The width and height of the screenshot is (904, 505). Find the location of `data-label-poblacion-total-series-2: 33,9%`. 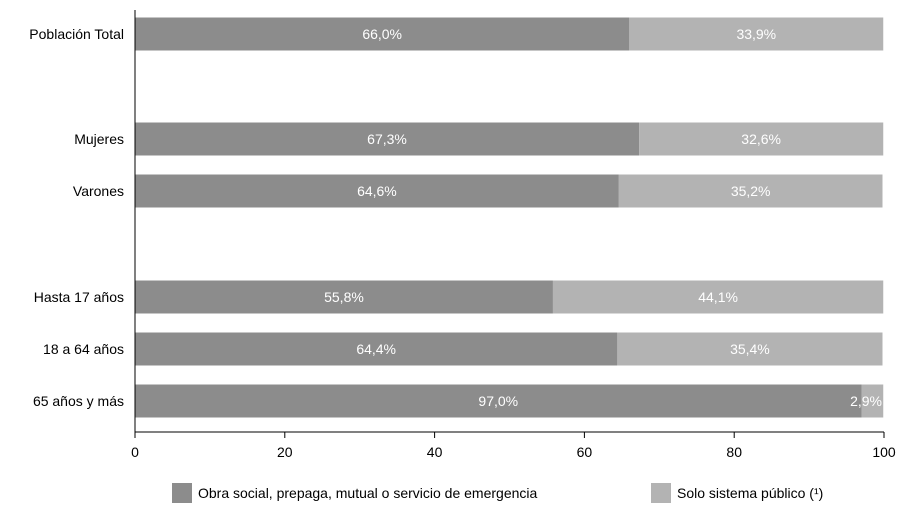

data-label-poblacion-total-series-2: 33,9% is located at coordinates (756, 34).